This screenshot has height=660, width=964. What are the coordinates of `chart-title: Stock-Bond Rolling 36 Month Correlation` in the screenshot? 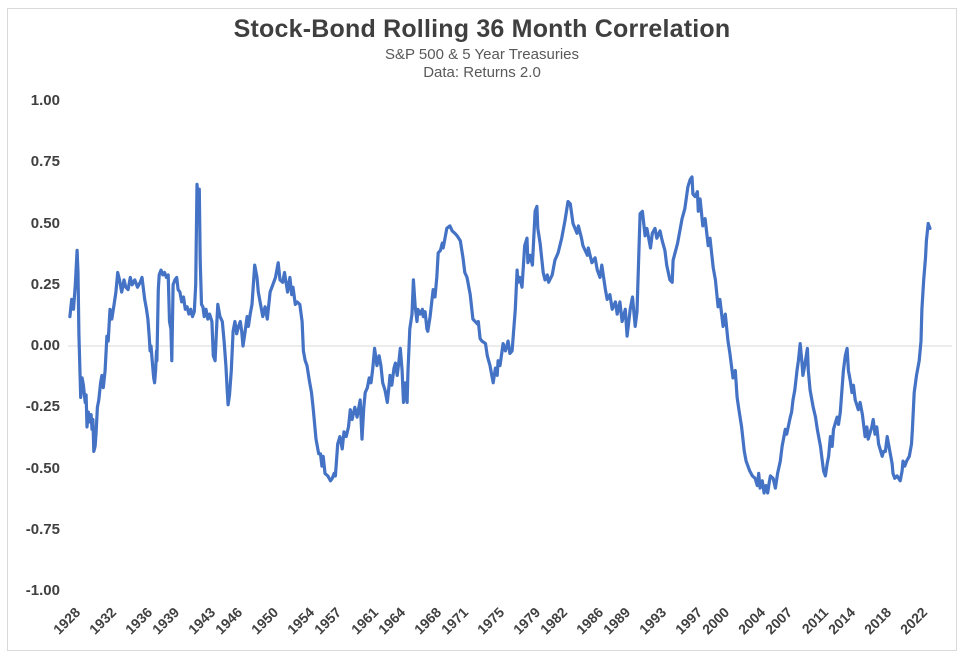 It's located at (482, 29).